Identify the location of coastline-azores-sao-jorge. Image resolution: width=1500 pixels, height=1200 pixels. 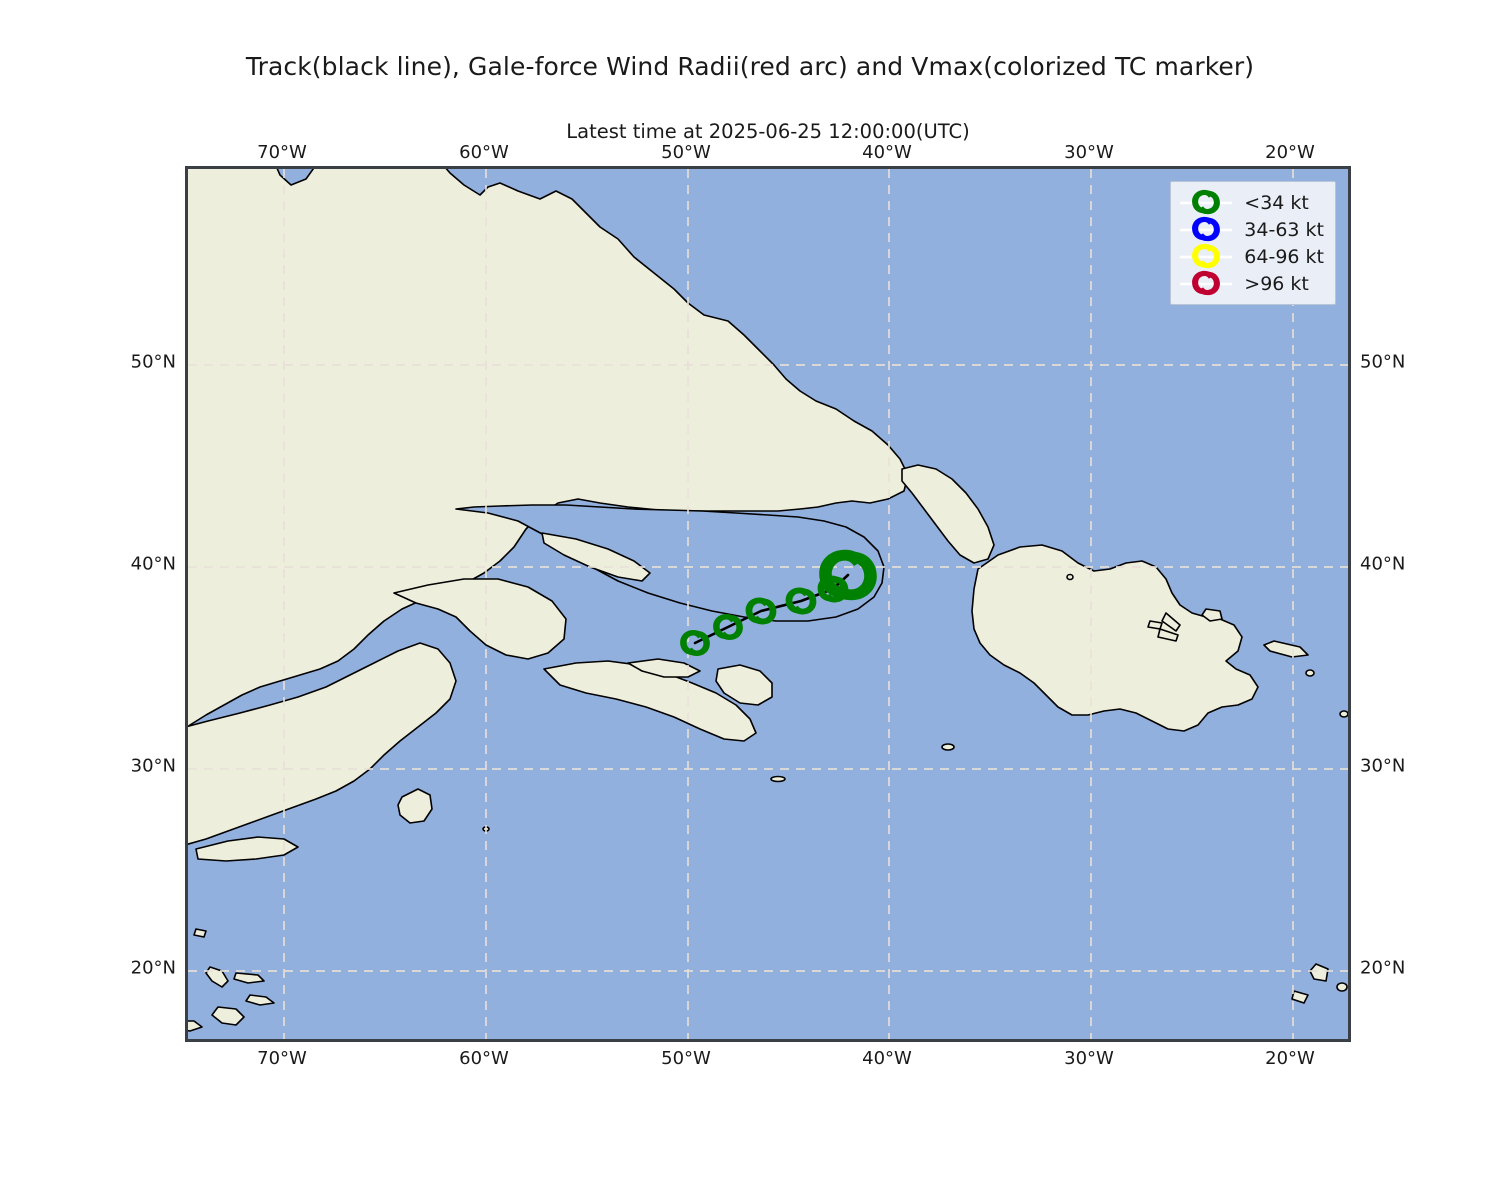
(1168, 635).